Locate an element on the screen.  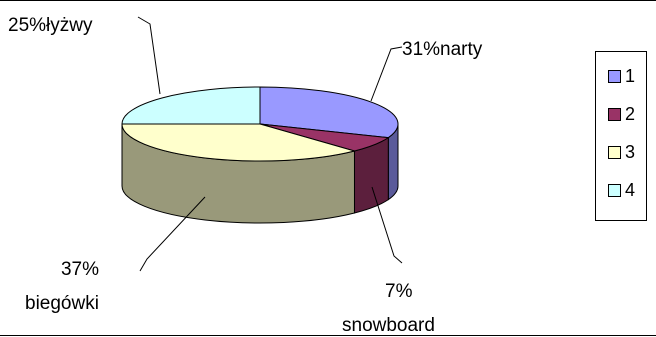
legend-label-4: 4 is located at coordinates (630, 189).